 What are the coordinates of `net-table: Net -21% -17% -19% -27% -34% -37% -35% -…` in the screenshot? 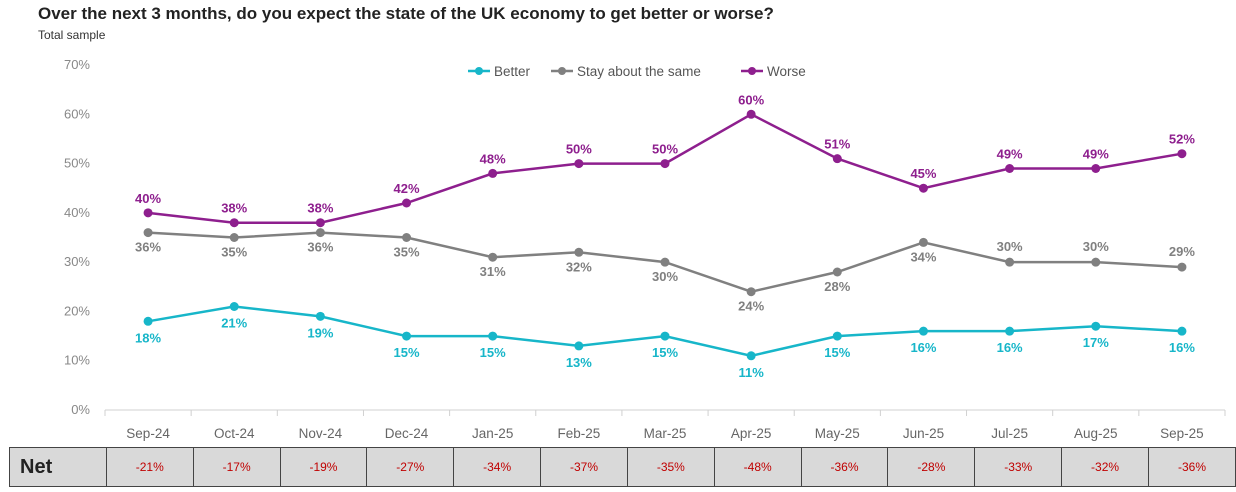 It's located at (622, 467).